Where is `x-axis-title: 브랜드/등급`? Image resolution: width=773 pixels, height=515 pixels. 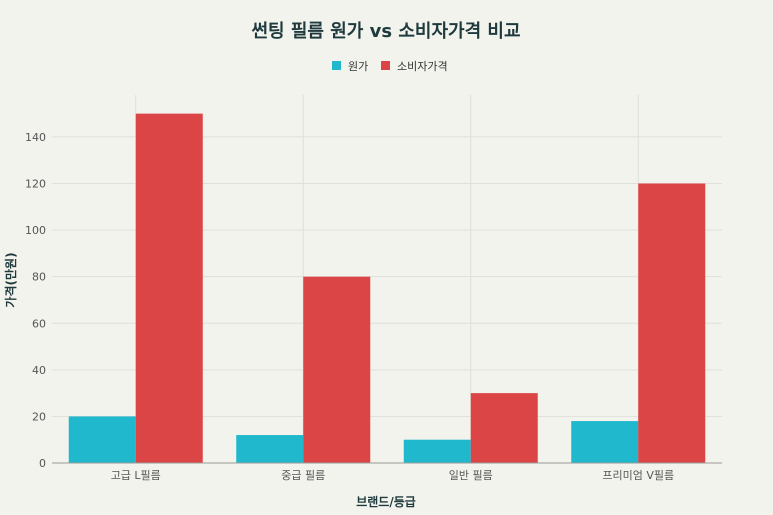 x-axis-title: 브랜드/등급 is located at coordinates (386, 501).